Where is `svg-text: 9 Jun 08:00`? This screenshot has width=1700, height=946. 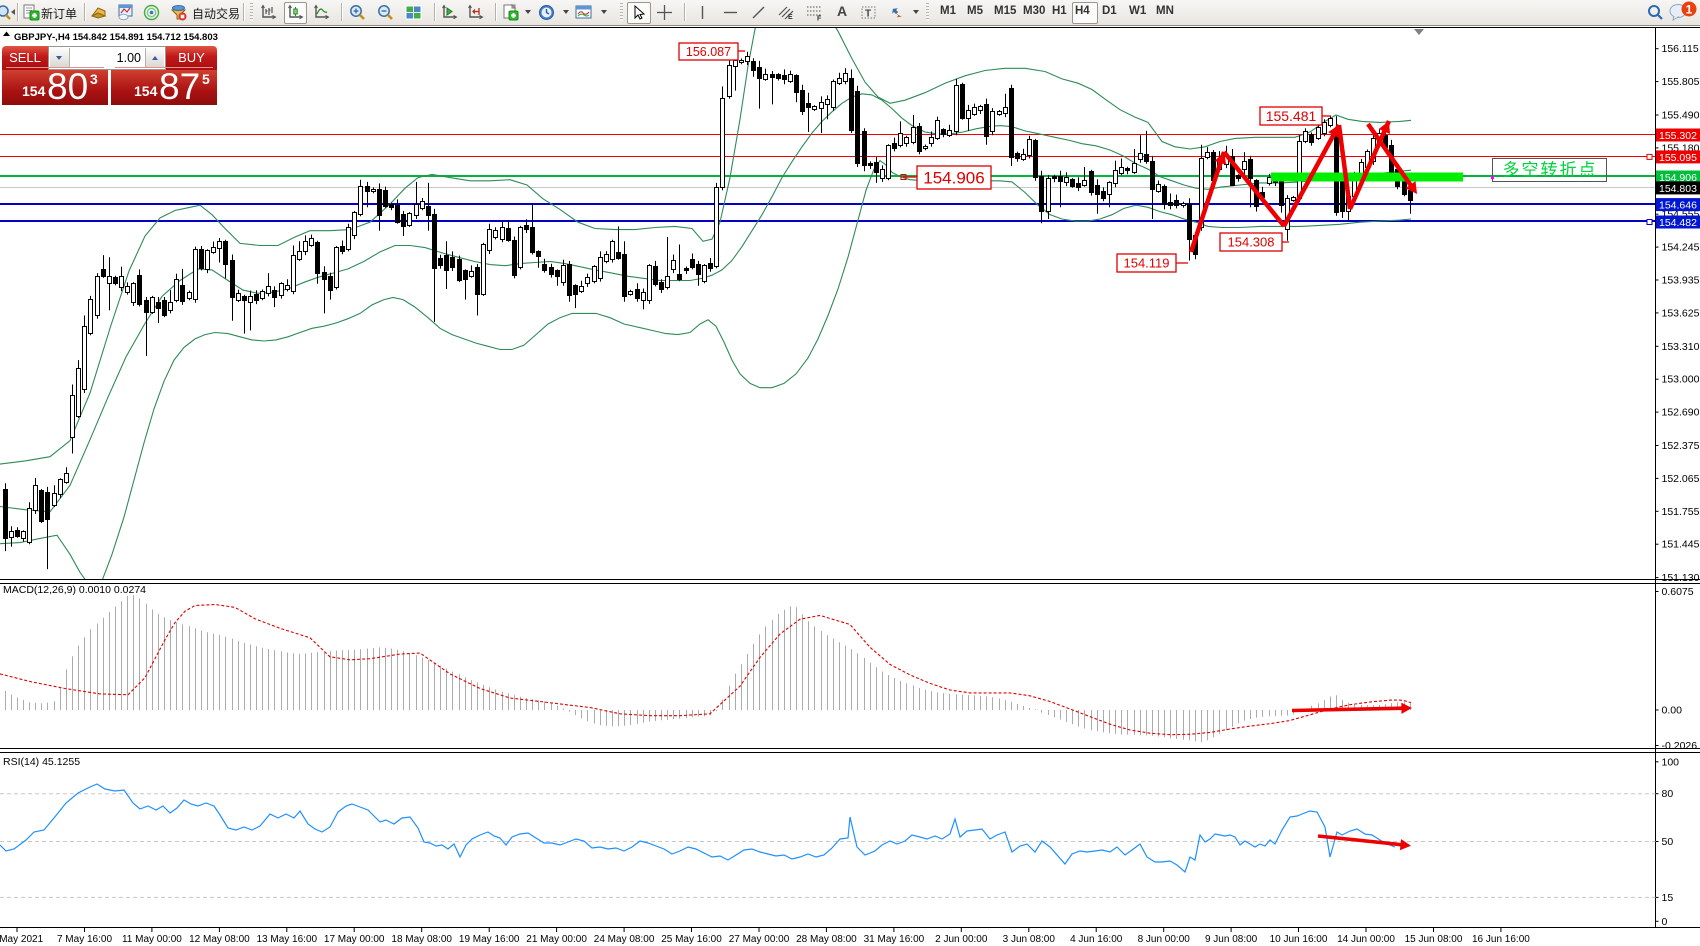 svg-text: 9 Jun 08:00 is located at coordinates (1231, 939).